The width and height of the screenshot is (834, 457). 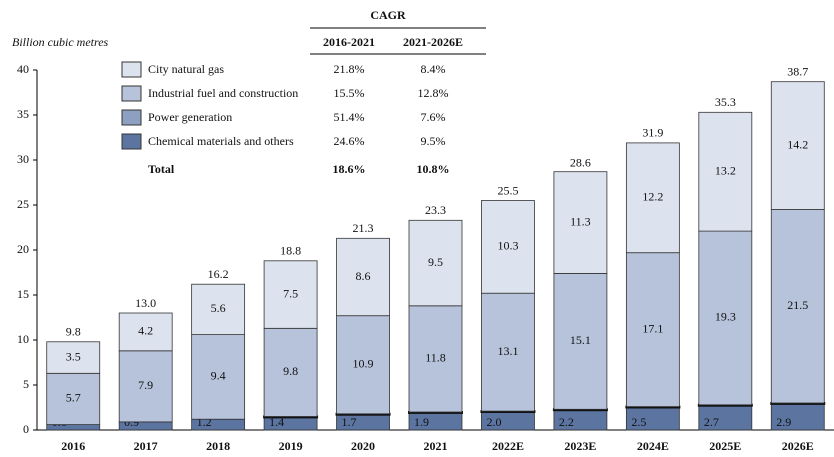 I want to click on cagr-value: 21.8%, so click(x=349, y=69).